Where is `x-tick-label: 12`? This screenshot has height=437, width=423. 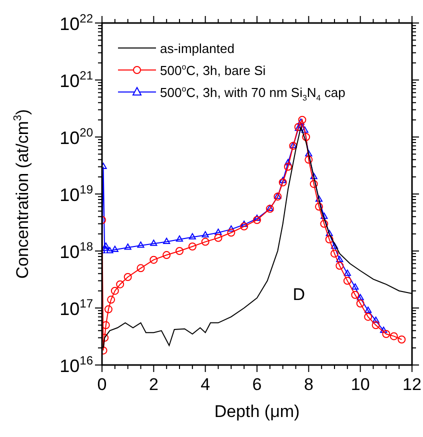
x-tick-label: 12 is located at coordinates (412, 384).